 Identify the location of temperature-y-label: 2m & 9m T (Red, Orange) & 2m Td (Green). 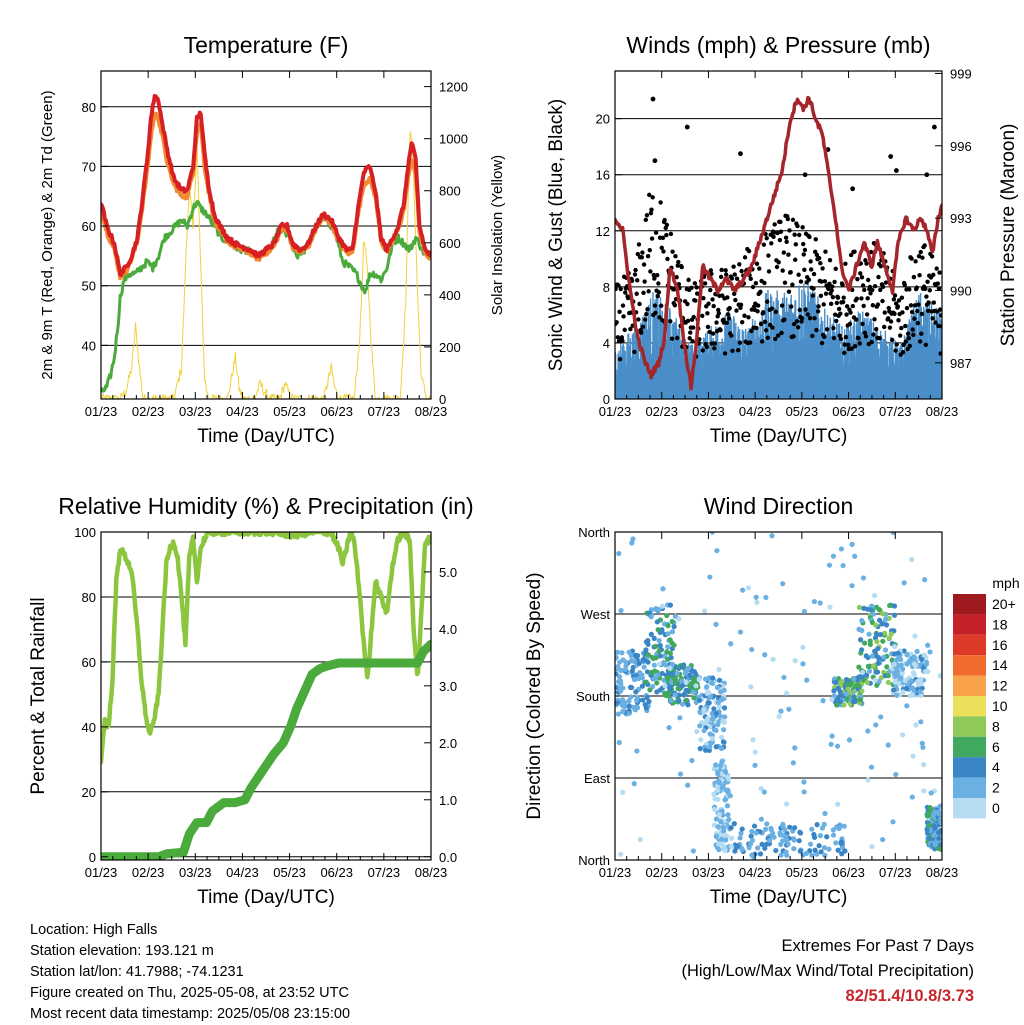
(47, 234).